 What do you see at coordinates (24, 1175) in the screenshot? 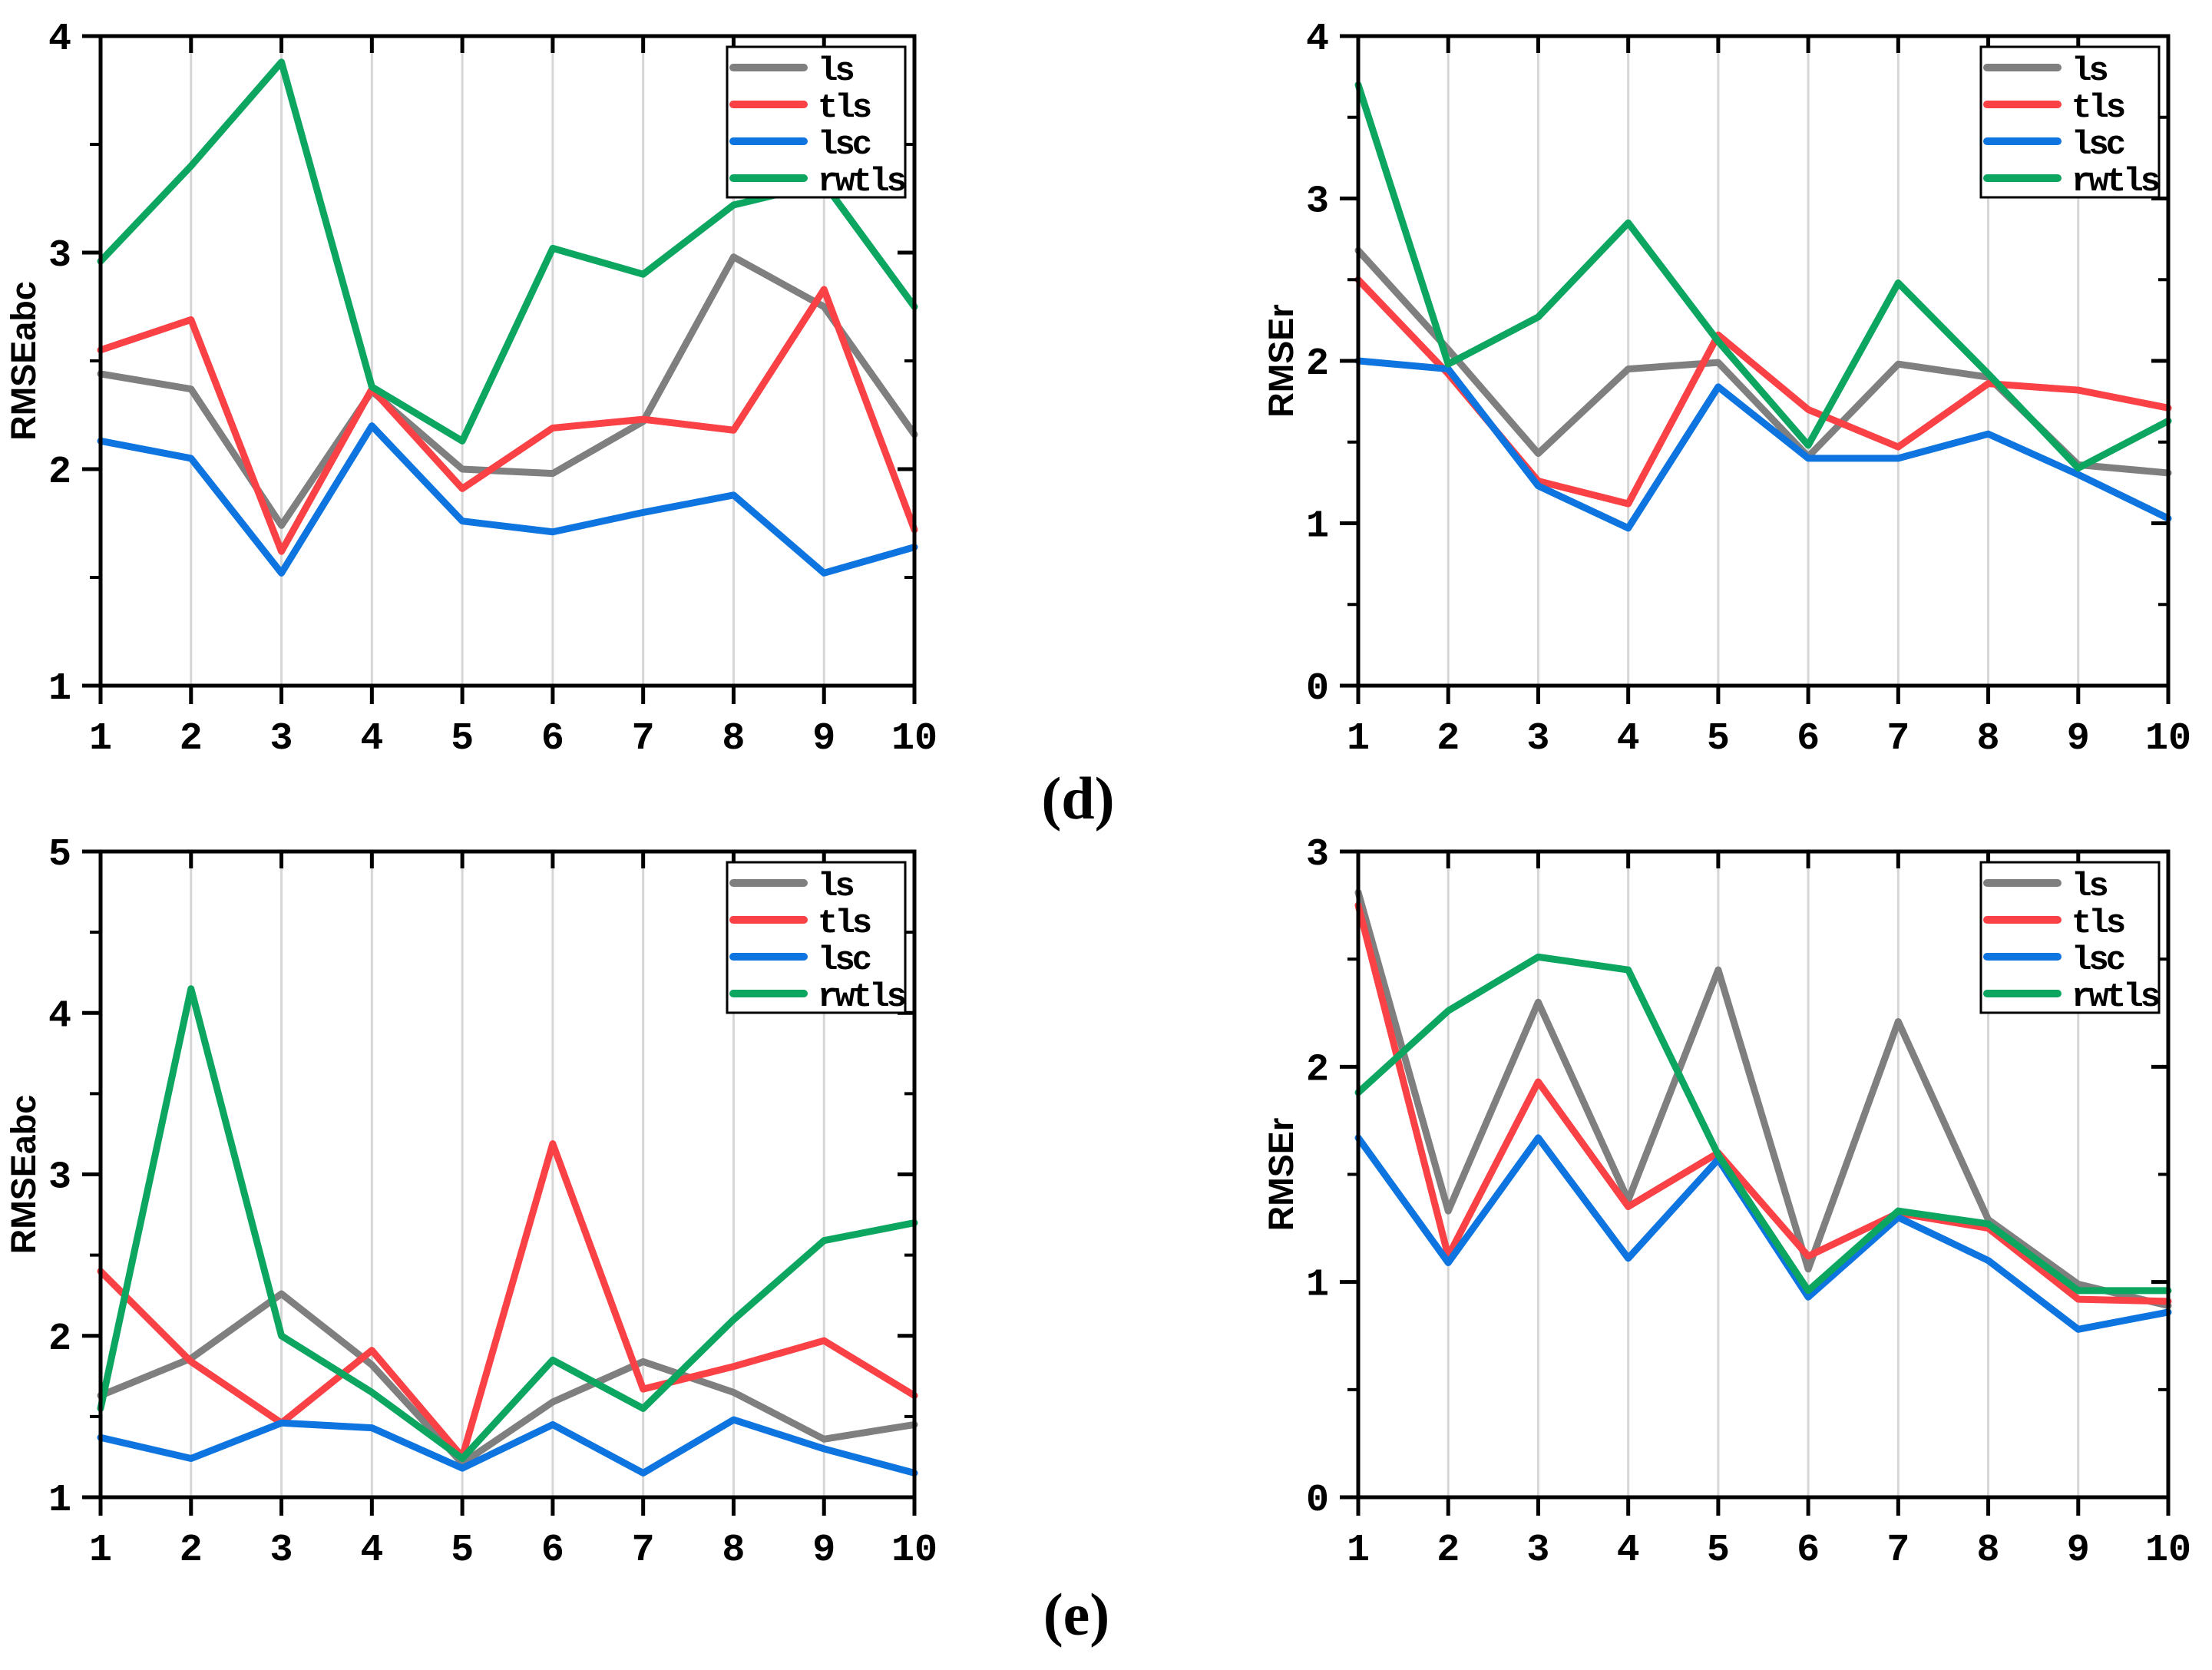
I see `y-axis-title-e-left: RMSEabc` at bounding box center [24, 1175].